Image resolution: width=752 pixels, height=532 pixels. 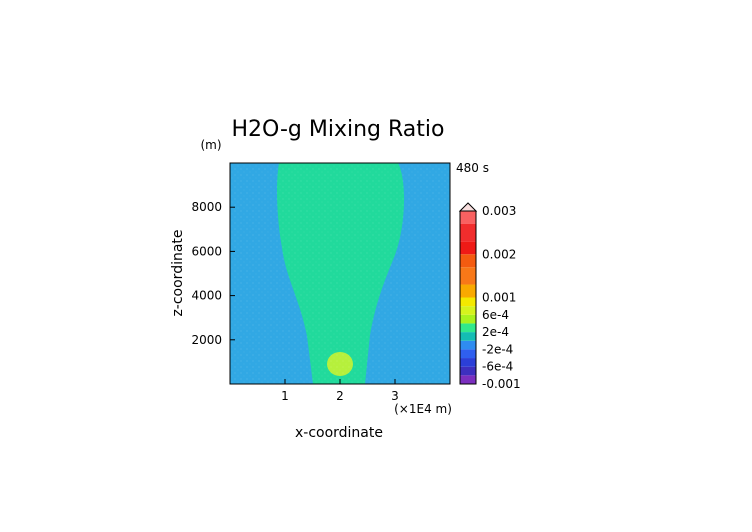 What do you see at coordinates (338, 129) in the screenshot?
I see `chart-title: H2O-g Mixing Ratio` at bounding box center [338, 129].